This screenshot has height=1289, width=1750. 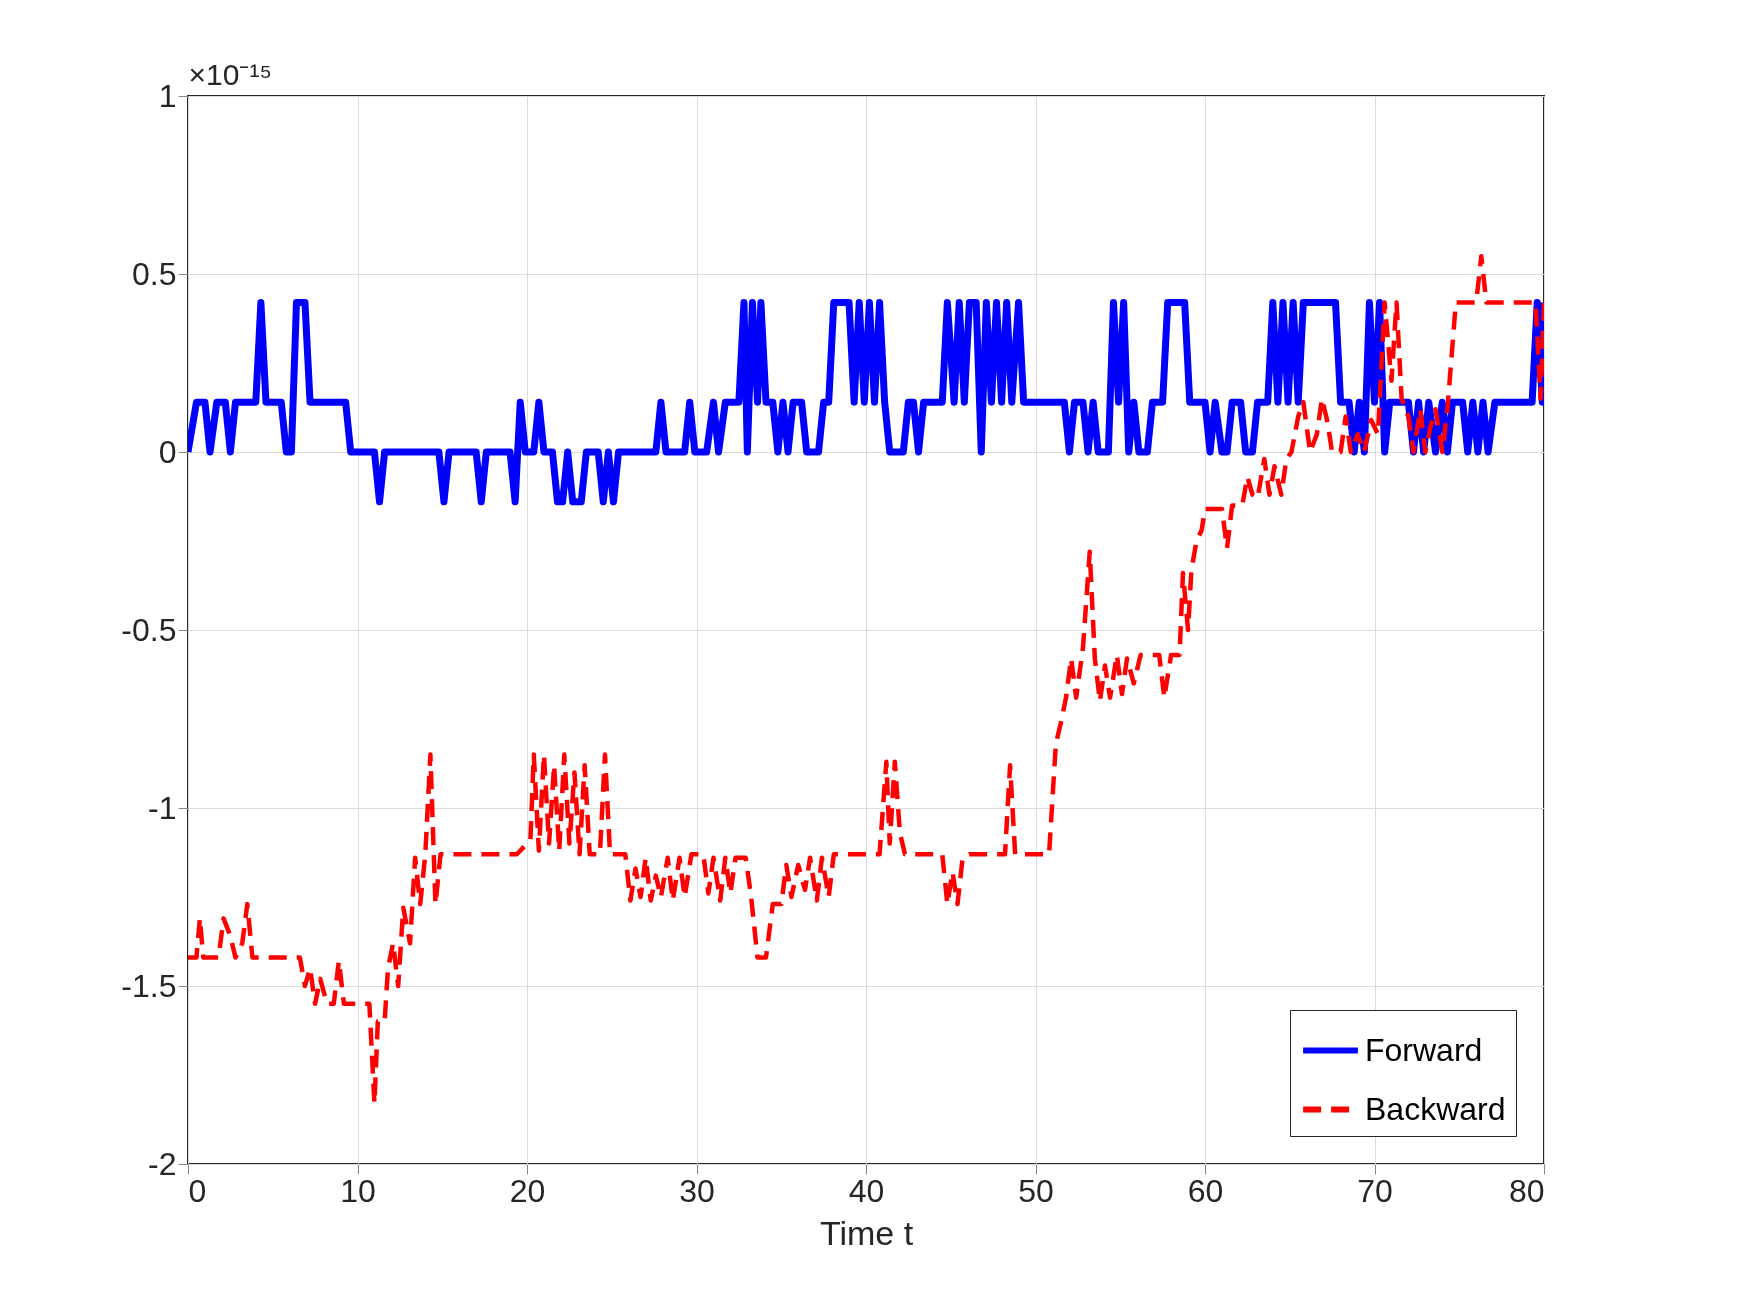 What do you see at coordinates (1205, 1190) in the screenshot?
I see `x-tick-label: 60` at bounding box center [1205, 1190].